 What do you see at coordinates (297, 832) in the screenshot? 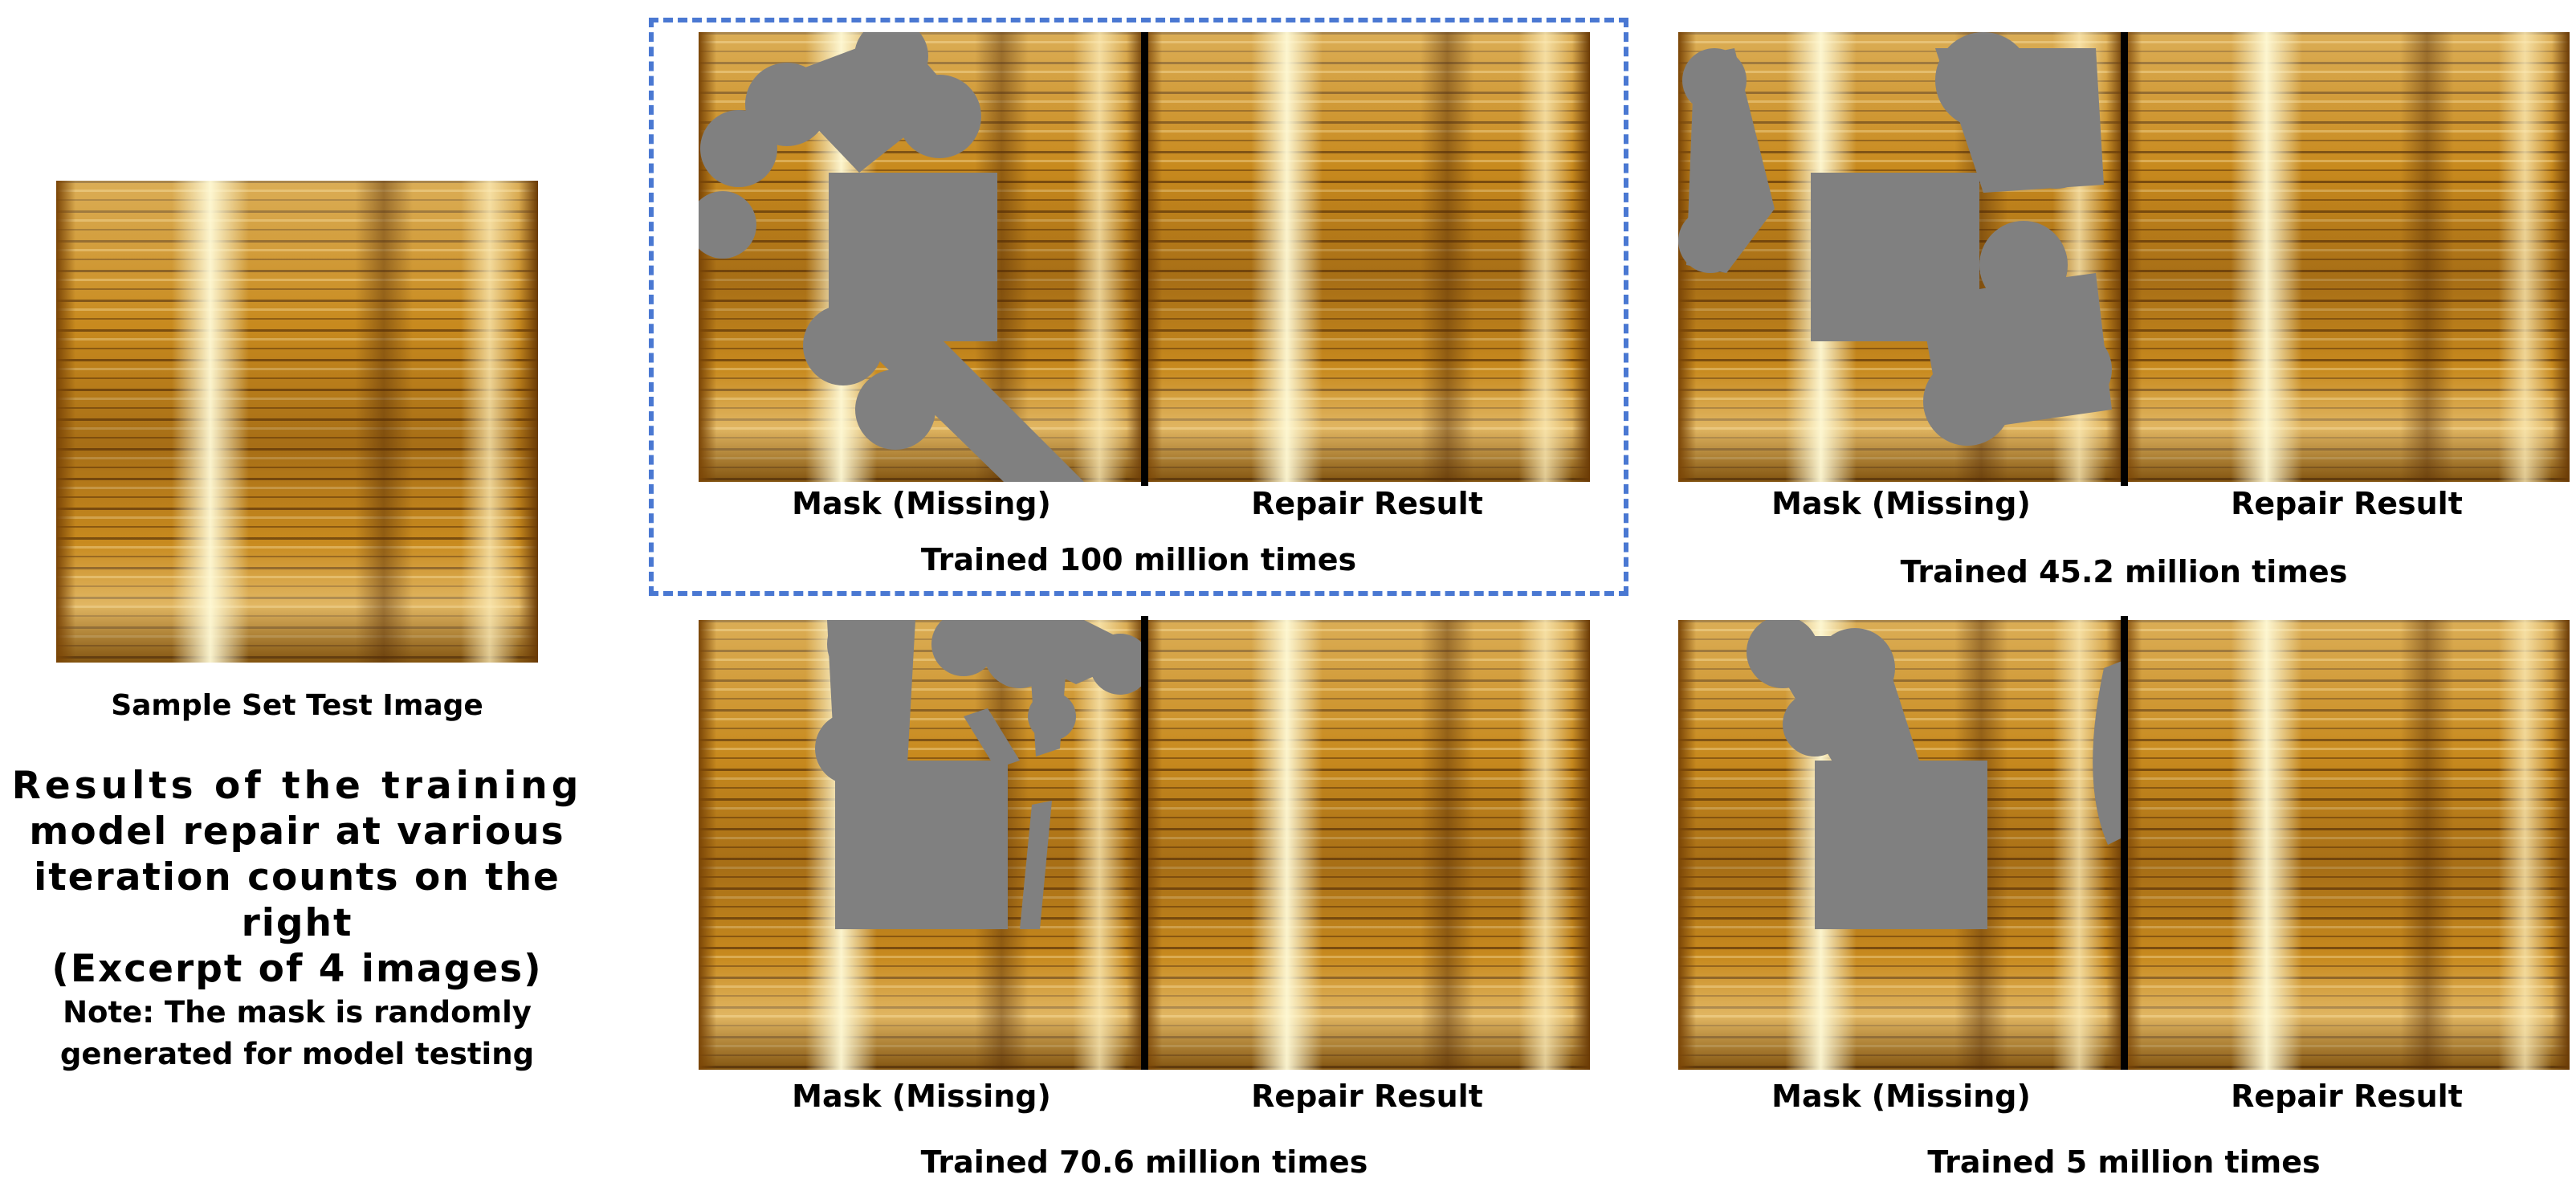
I see `description-line: model repair at various` at bounding box center [297, 832].